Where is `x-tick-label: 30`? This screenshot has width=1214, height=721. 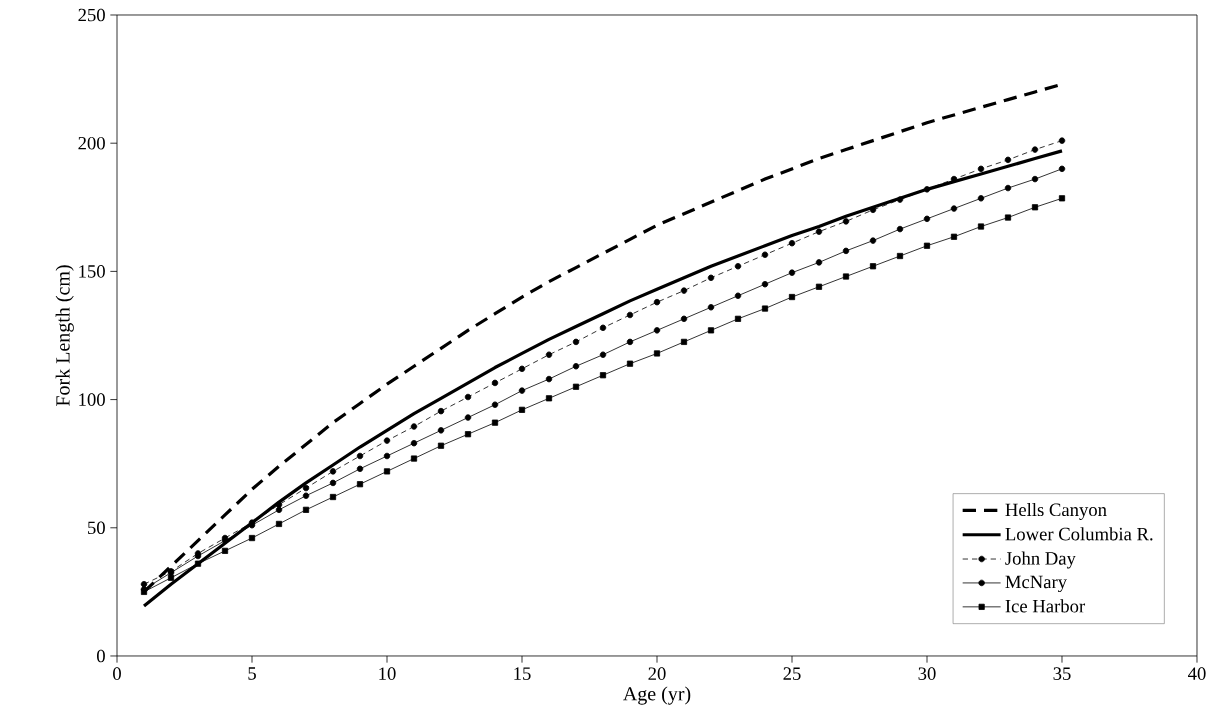
x-tick-label: 30 is located at coordinates (927, 673).